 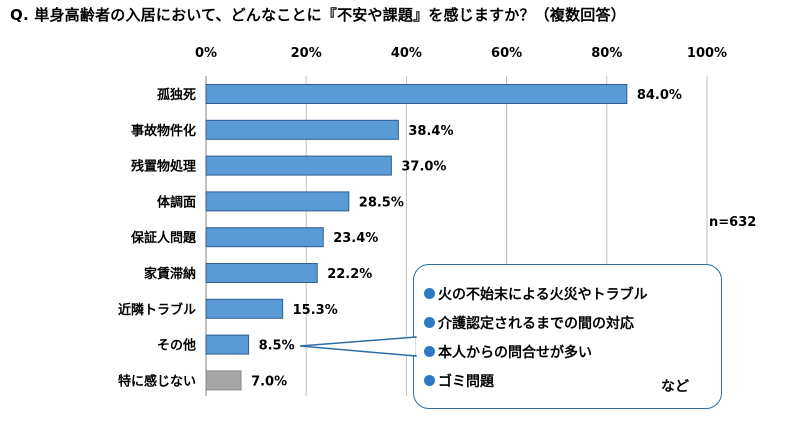 What do you see at coordinates (176, 95) in the screenshot?
I see `category-label: 孤独死` at bounding box center [176, 95].